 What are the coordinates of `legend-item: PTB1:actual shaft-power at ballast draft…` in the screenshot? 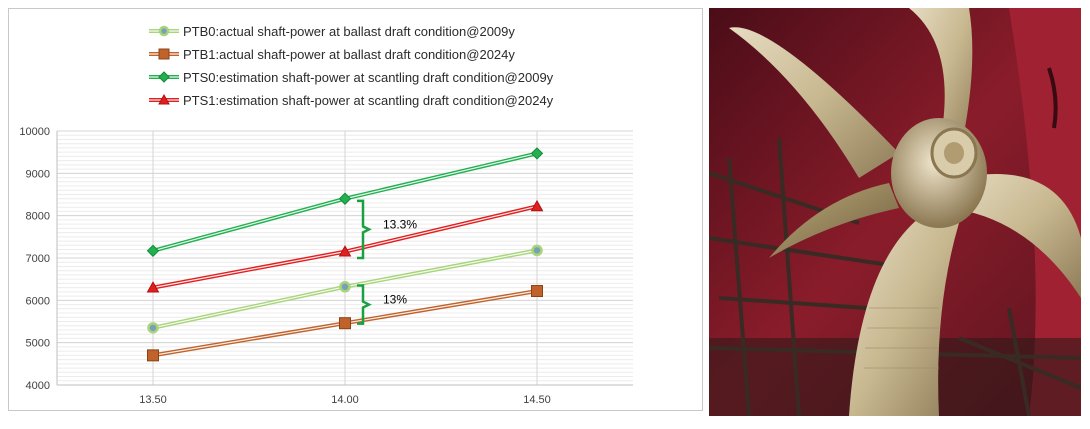 It's located at (332, 54).